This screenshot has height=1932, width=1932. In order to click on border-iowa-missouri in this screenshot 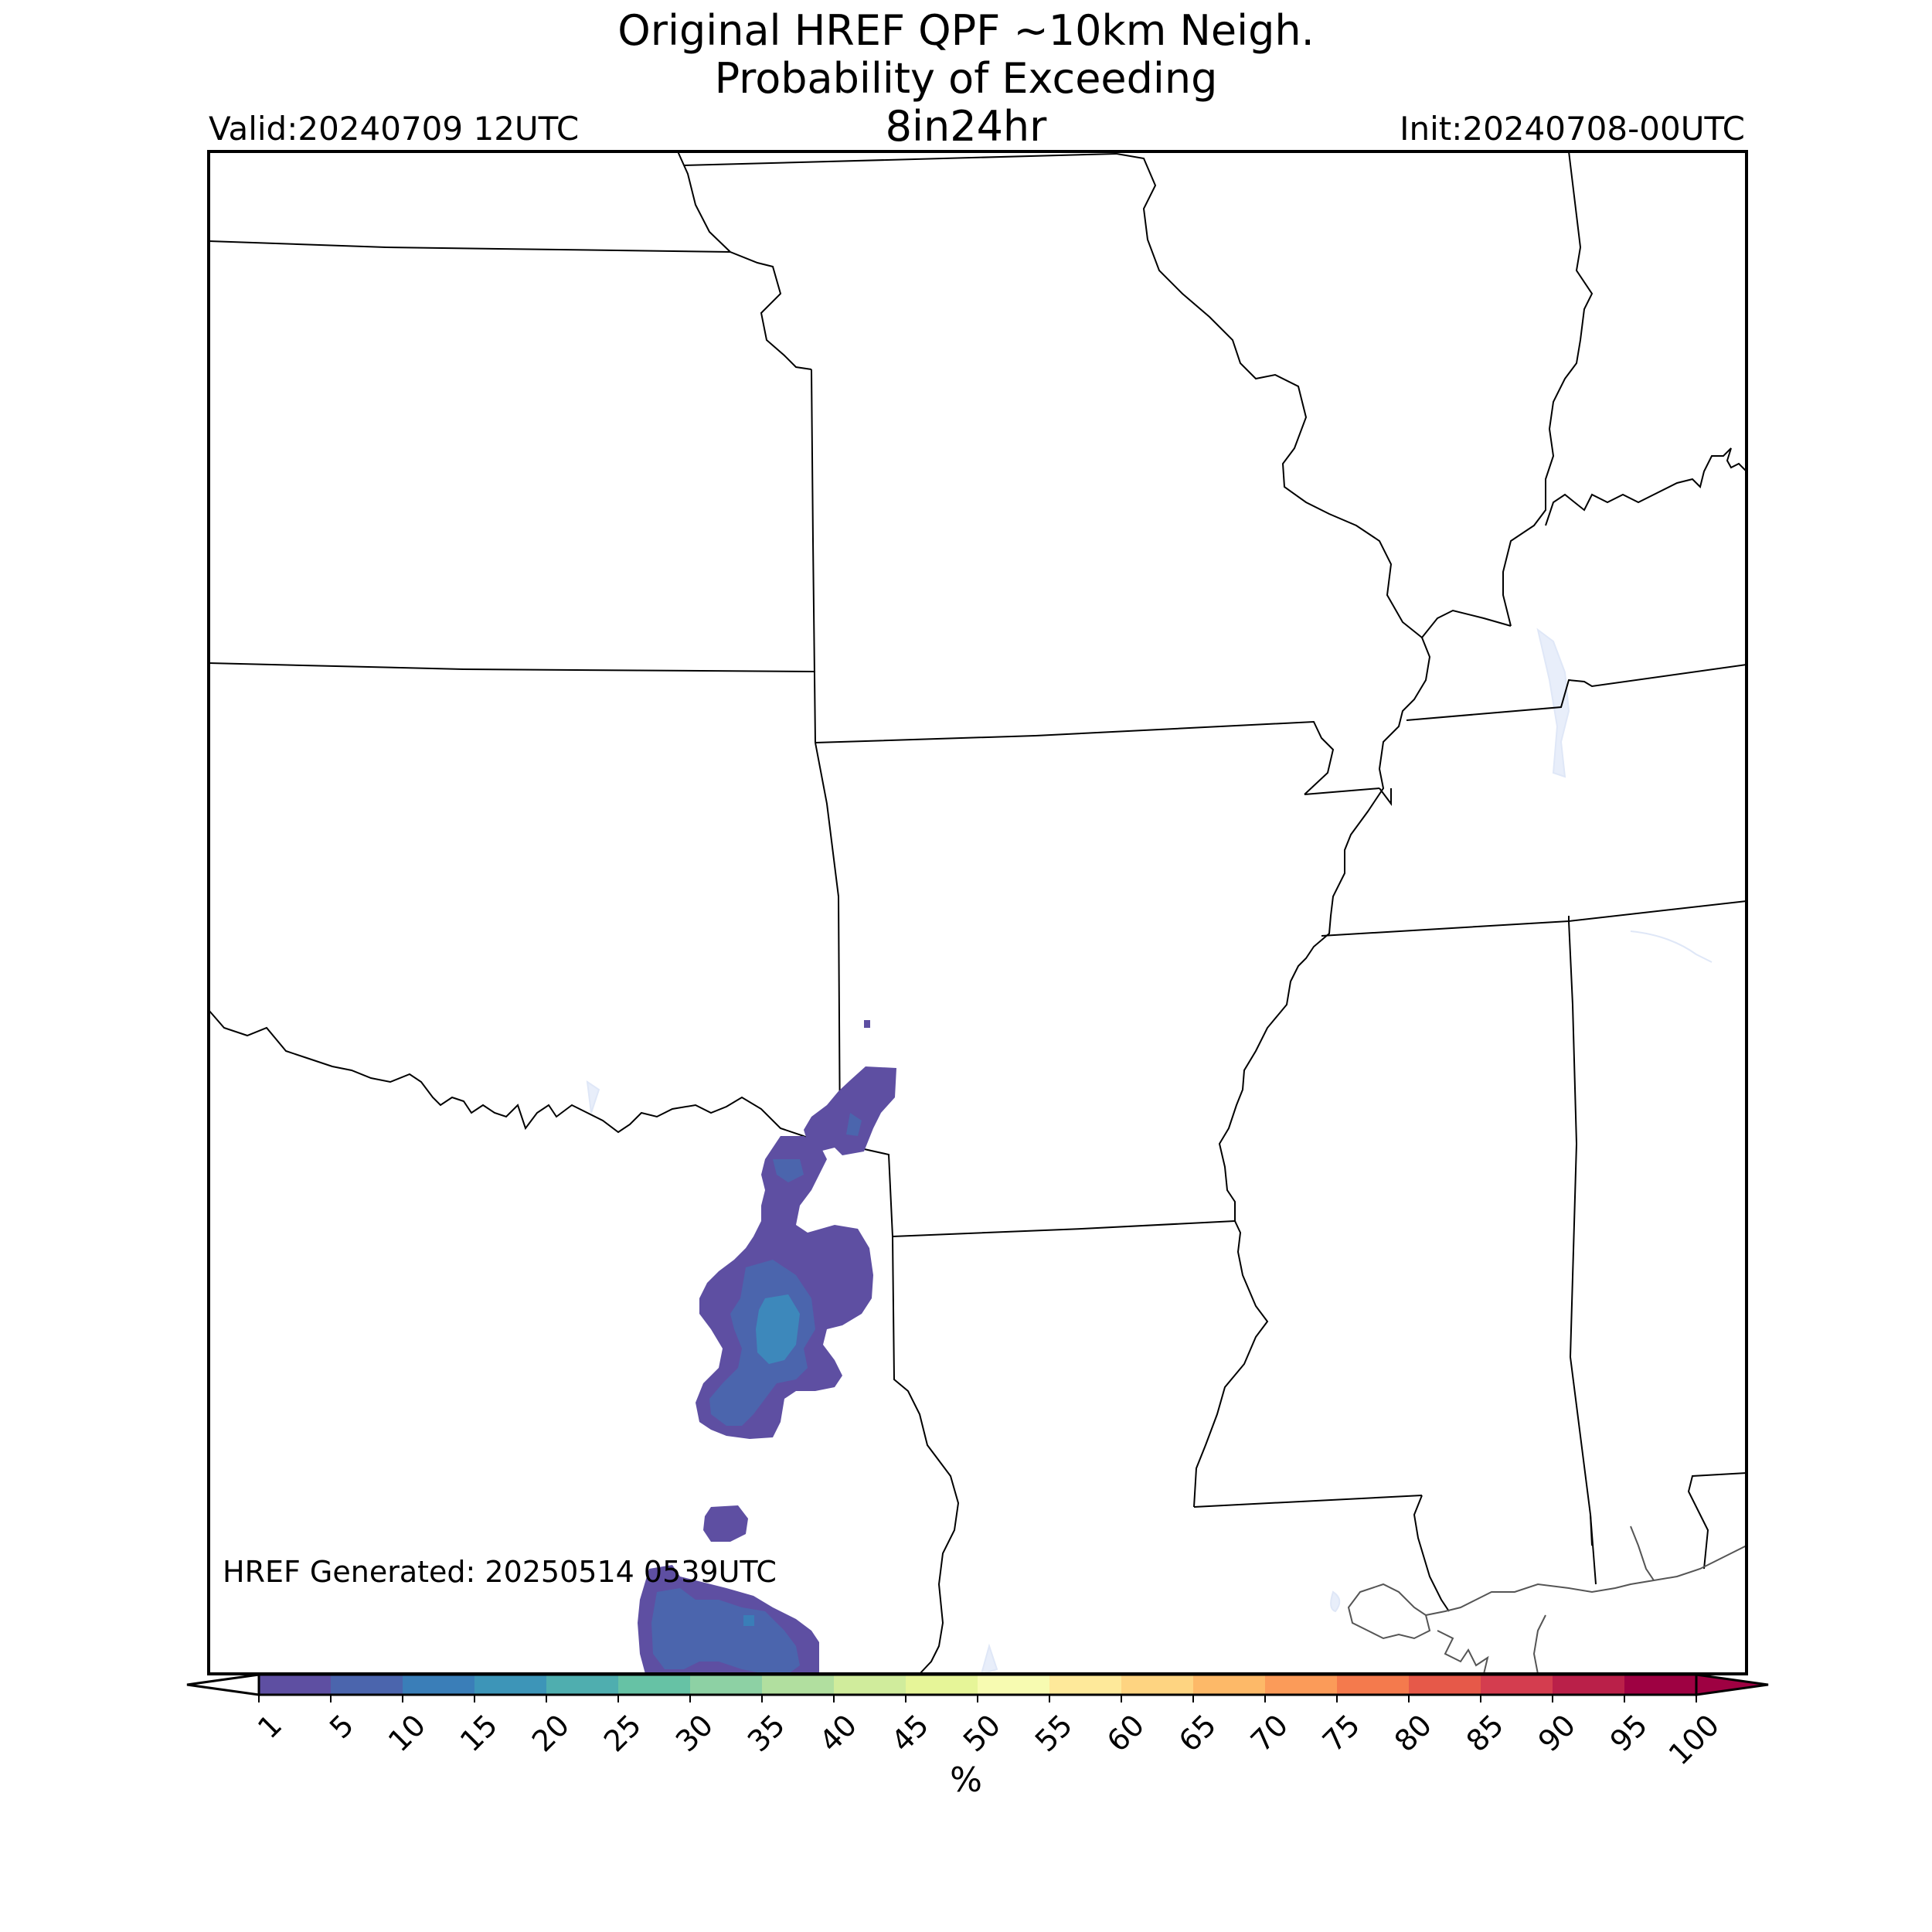, I will do `click(900, 160)`.